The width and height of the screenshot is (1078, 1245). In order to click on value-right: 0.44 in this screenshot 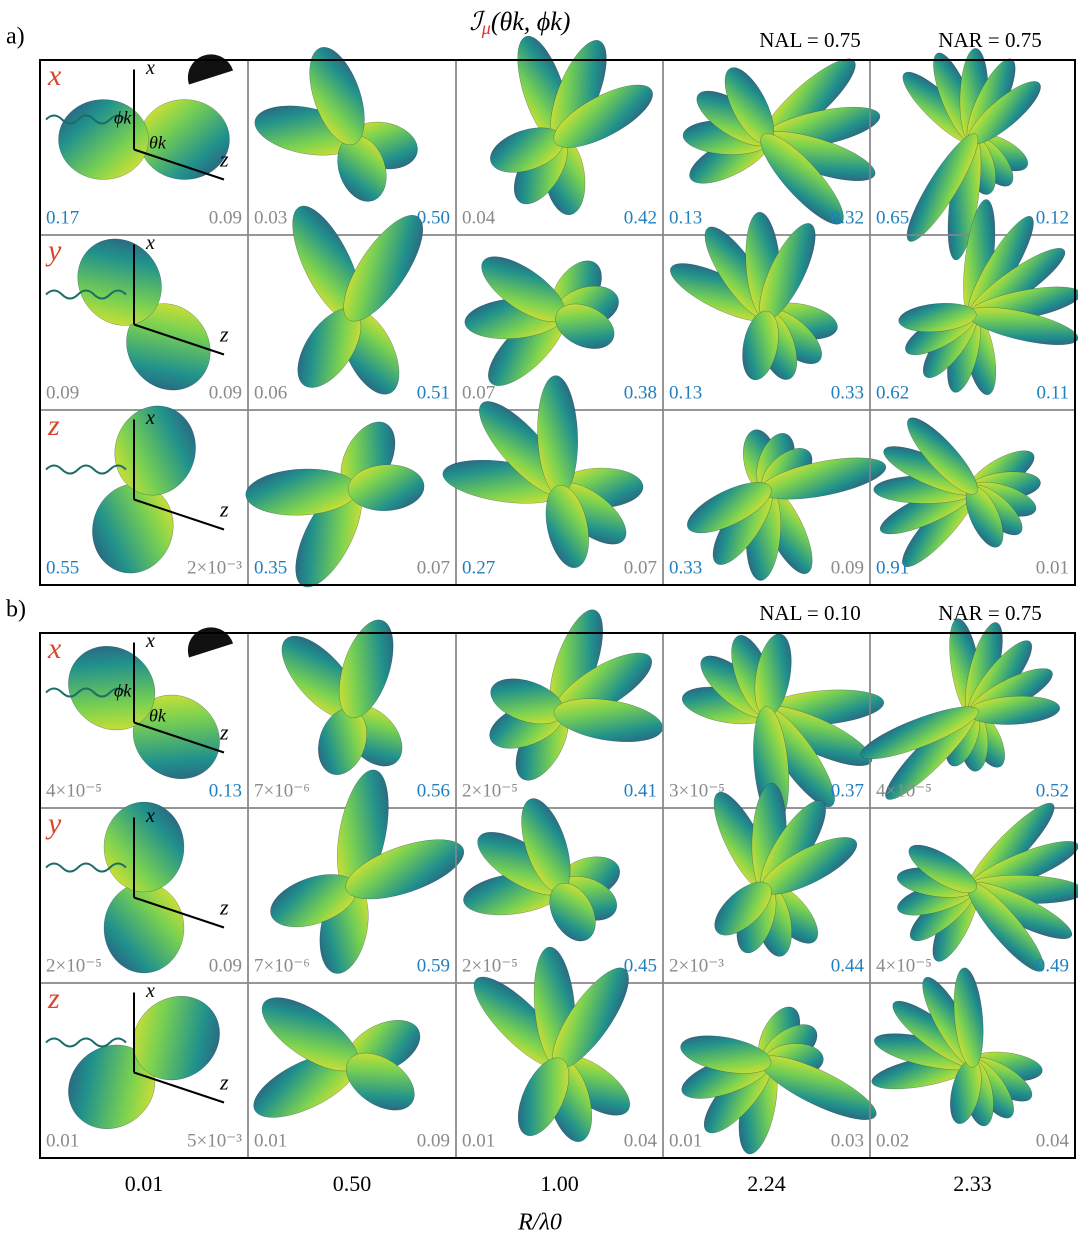, I will do `click(848, 965)`.